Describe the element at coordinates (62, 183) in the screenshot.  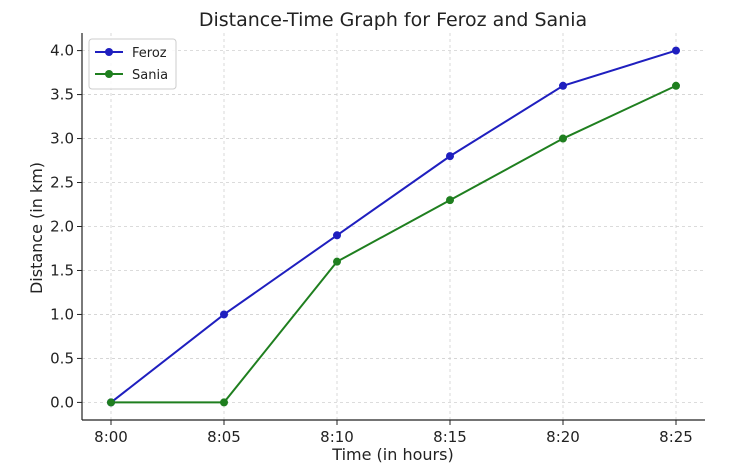
I see `y-tick-label: 2.5` at that location.